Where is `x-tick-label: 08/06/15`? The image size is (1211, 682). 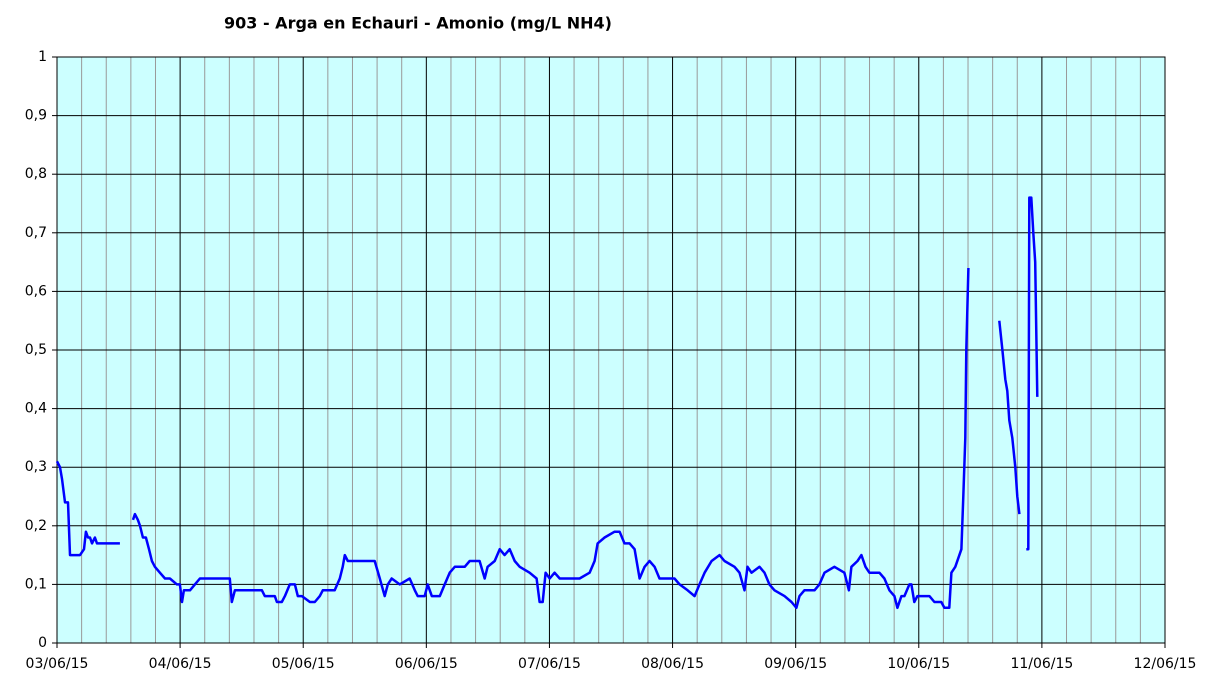 x-tick-label: 08/06/15 is located at coordinates (672, 664).